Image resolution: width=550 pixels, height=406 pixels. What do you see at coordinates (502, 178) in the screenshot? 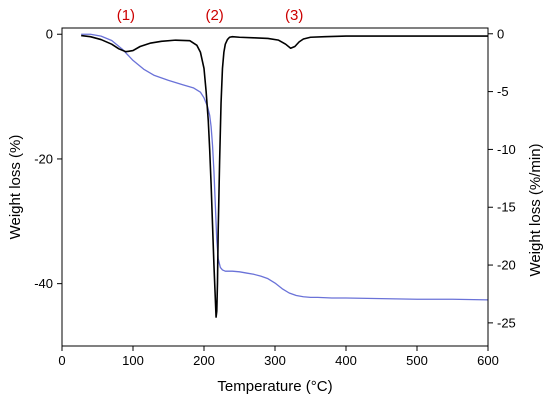
I see `right-axis-ticks: 0 -5 -10 -15 -20 -25` at bounding box center [502, 178].